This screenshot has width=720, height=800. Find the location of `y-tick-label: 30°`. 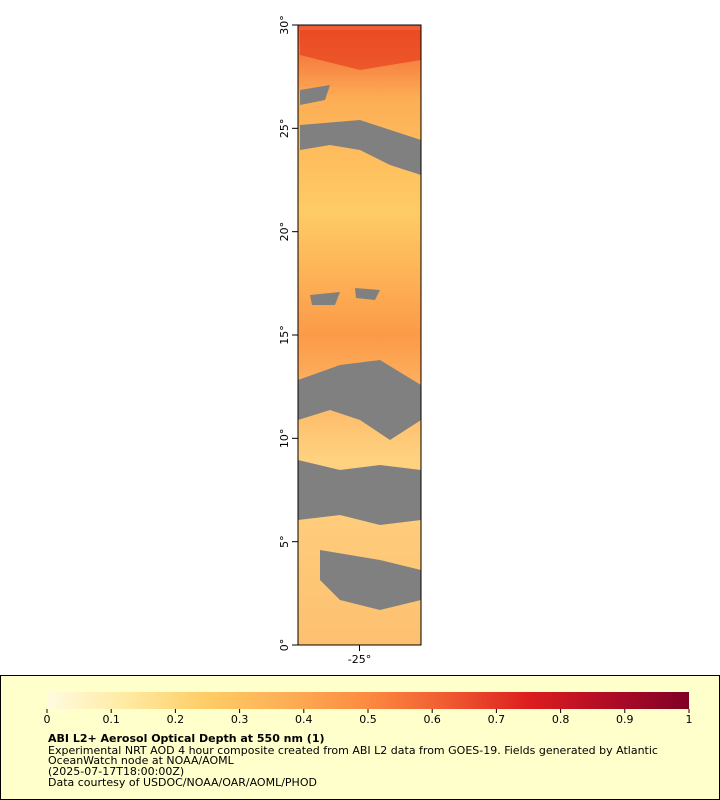

y-tick-label: 30° is located at coordinates (284, 25).